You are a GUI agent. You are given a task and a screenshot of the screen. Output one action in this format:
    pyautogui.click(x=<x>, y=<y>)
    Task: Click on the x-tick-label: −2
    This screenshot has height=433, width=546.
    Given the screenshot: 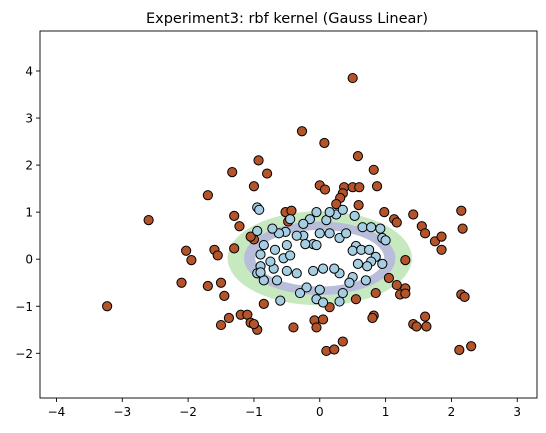 What is the action you would take?
    pyautogui.click(x=188, y=412)
    